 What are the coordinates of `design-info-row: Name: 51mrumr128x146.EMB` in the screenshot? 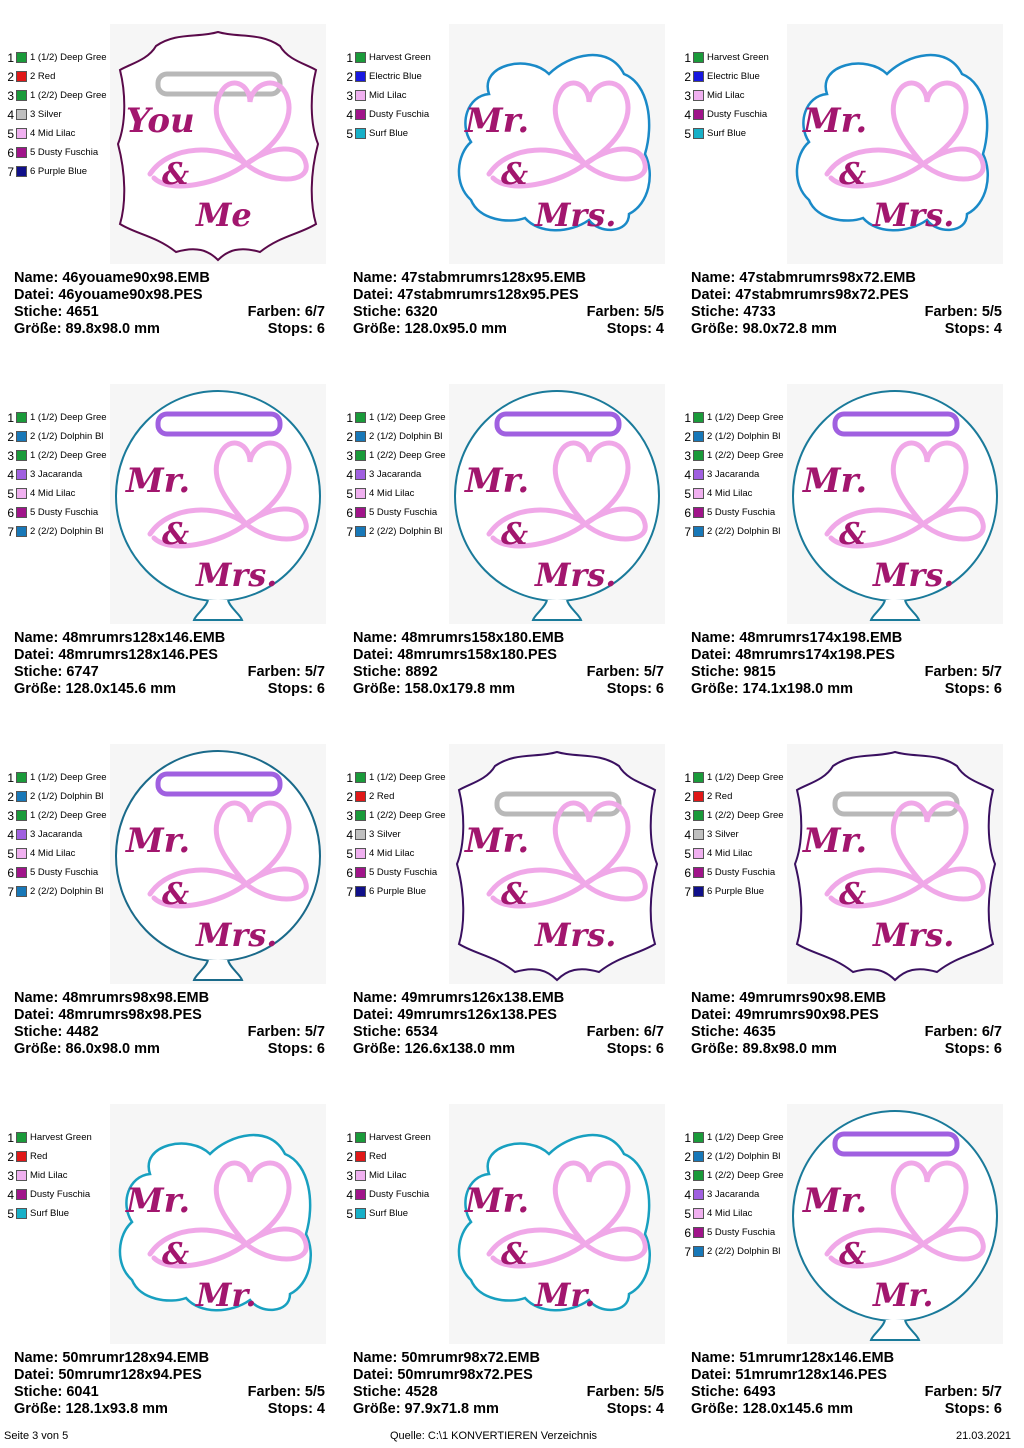 It's located at (846, 1358).